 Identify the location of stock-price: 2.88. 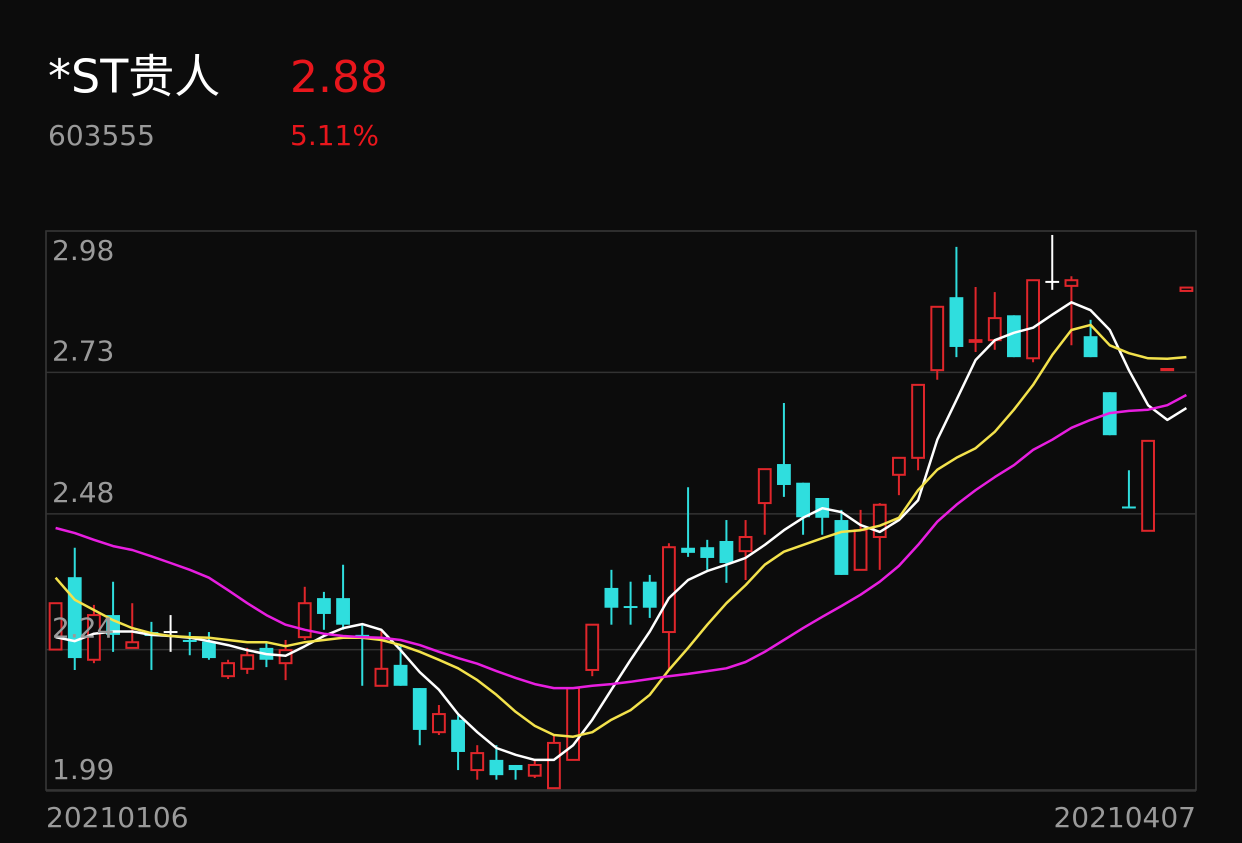
(339, 77).